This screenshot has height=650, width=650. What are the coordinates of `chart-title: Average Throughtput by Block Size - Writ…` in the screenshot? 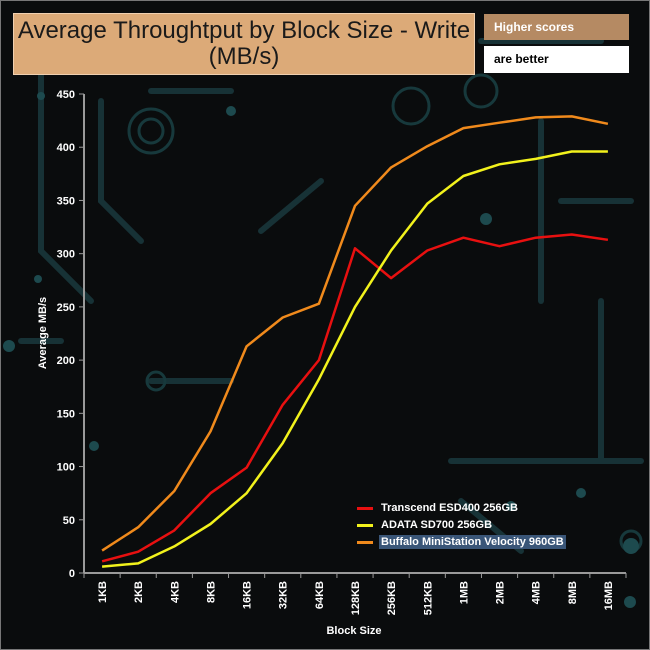 It's located at (244, 44).